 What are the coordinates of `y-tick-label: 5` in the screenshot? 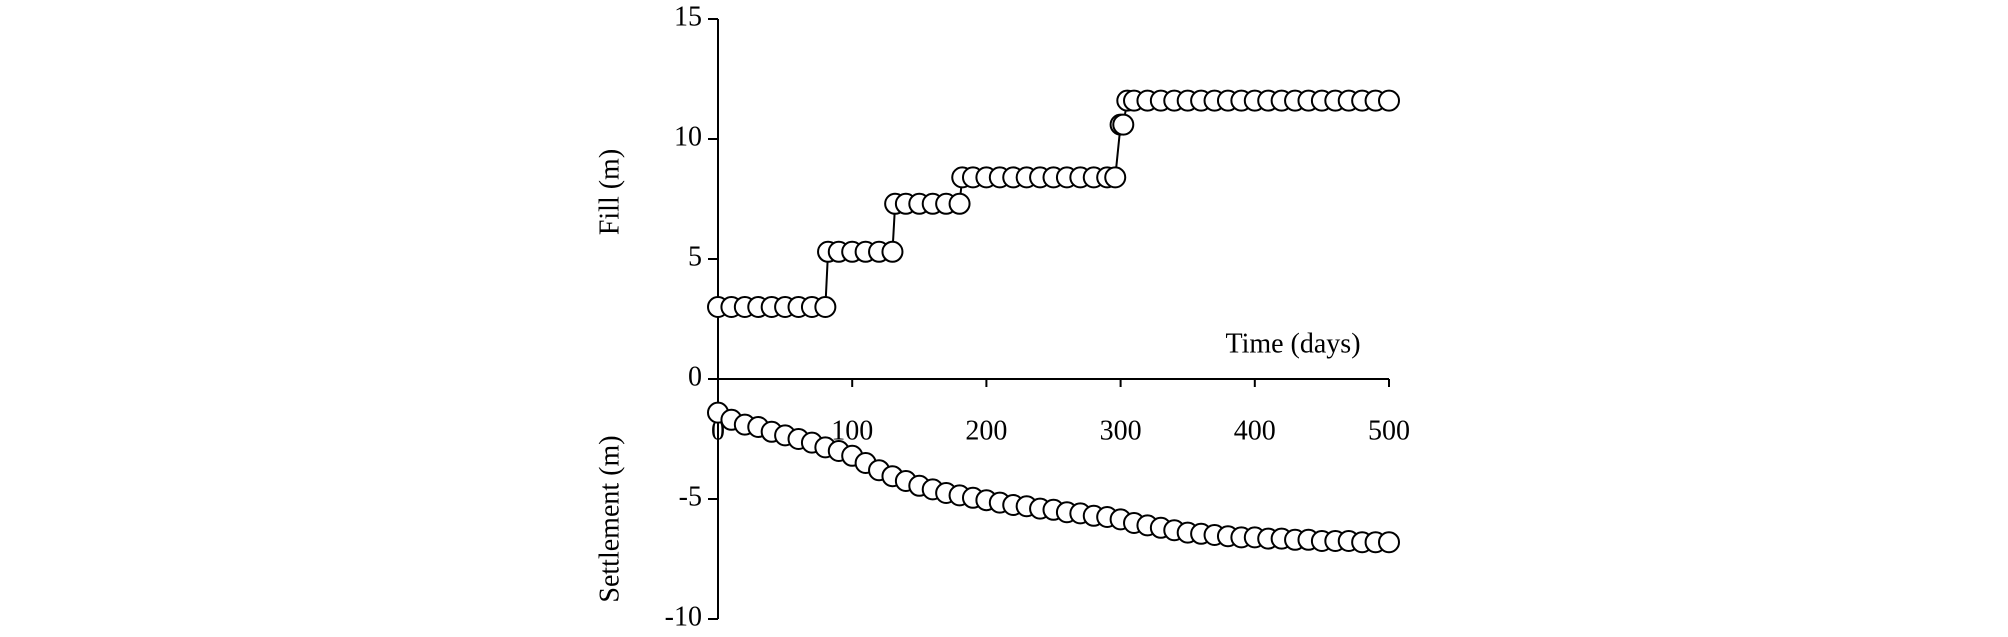 It's located at (695, 256).